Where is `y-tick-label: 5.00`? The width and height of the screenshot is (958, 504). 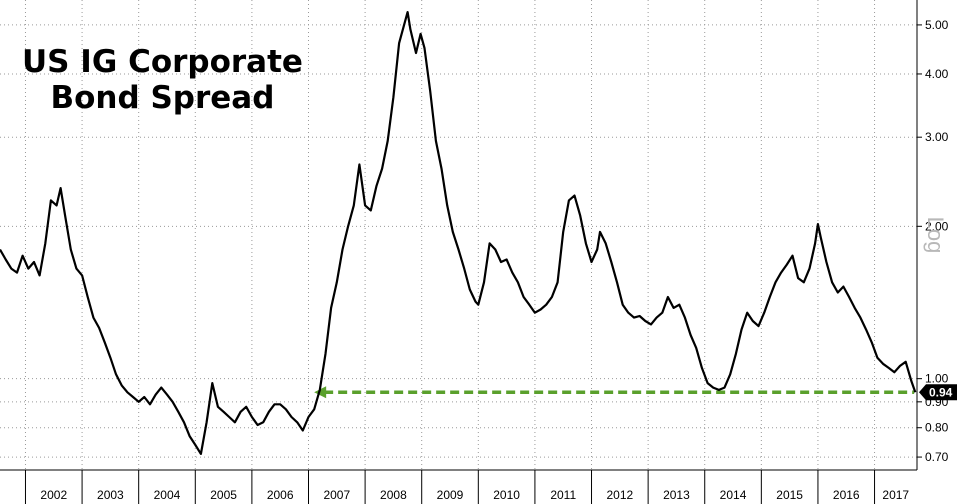 y-tick-label: 5.00 is located at coordinates (937, 25).